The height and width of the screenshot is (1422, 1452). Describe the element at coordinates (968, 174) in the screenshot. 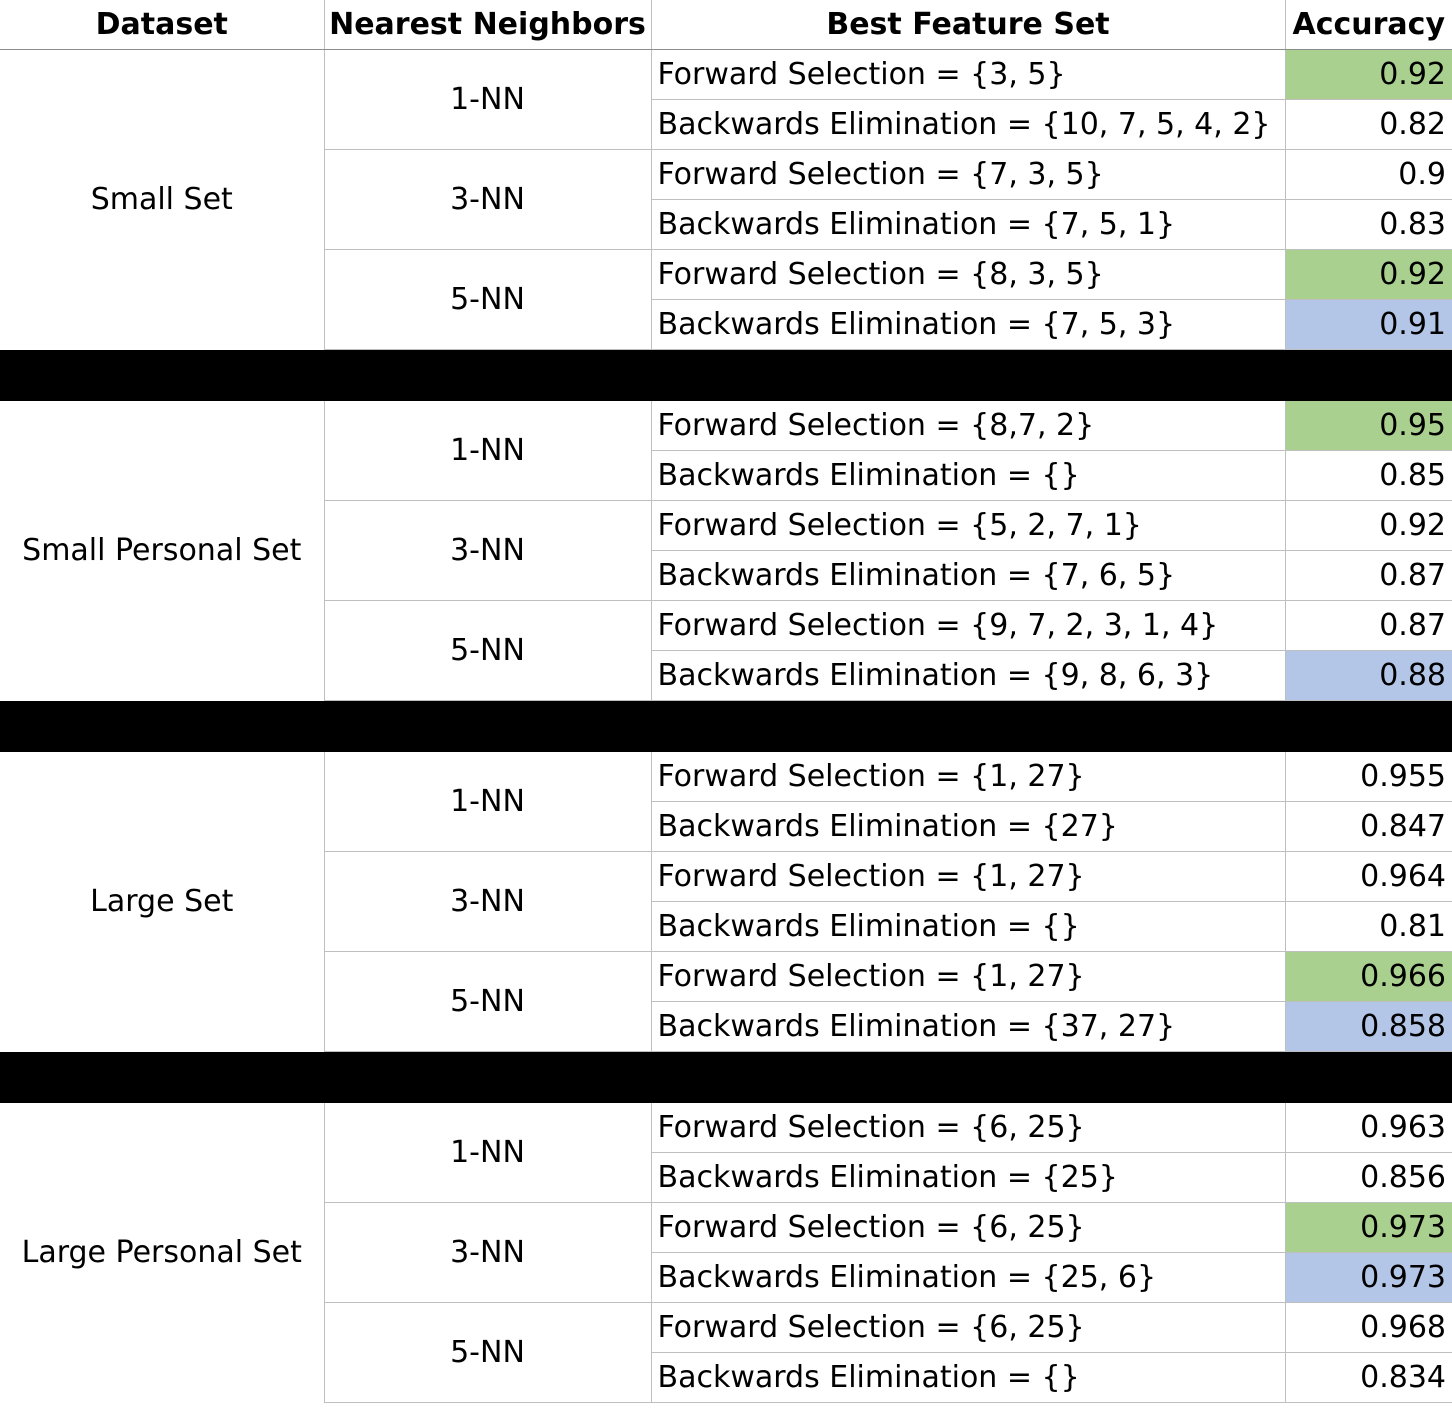

I see `feature-set-cell: Forward Selection = {7, 3, 5}` at that location.